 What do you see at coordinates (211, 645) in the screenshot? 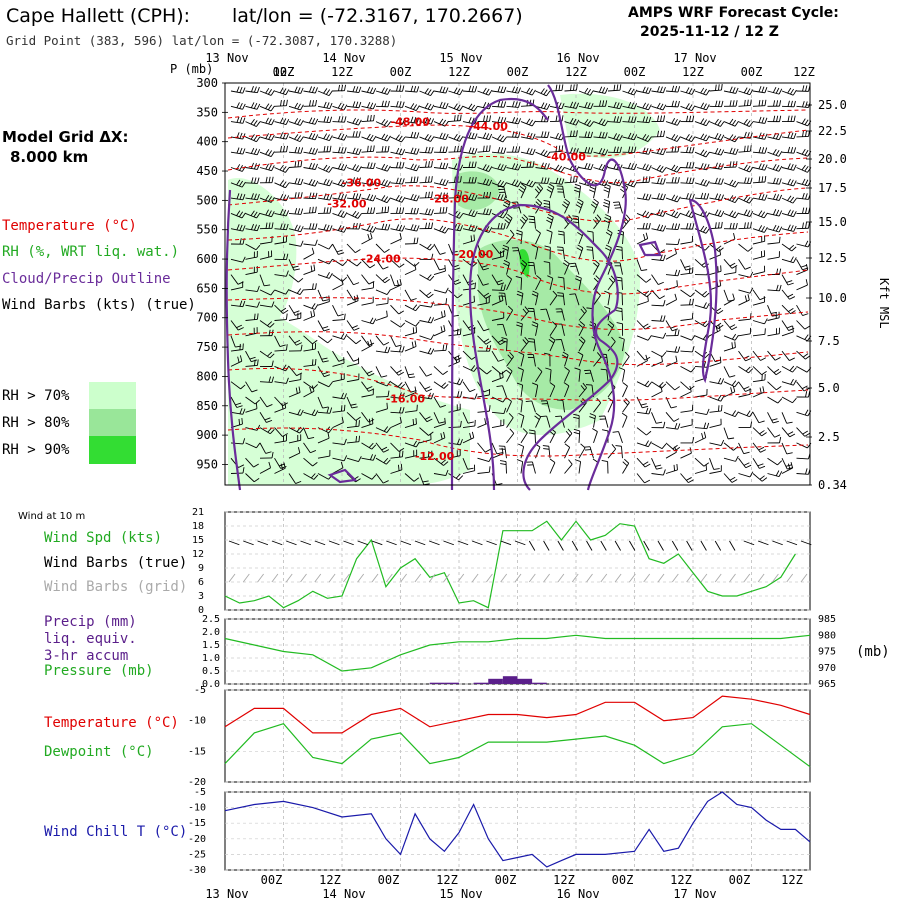
I see `y-tick-label: 1.5` at bounding box center [211, 645].